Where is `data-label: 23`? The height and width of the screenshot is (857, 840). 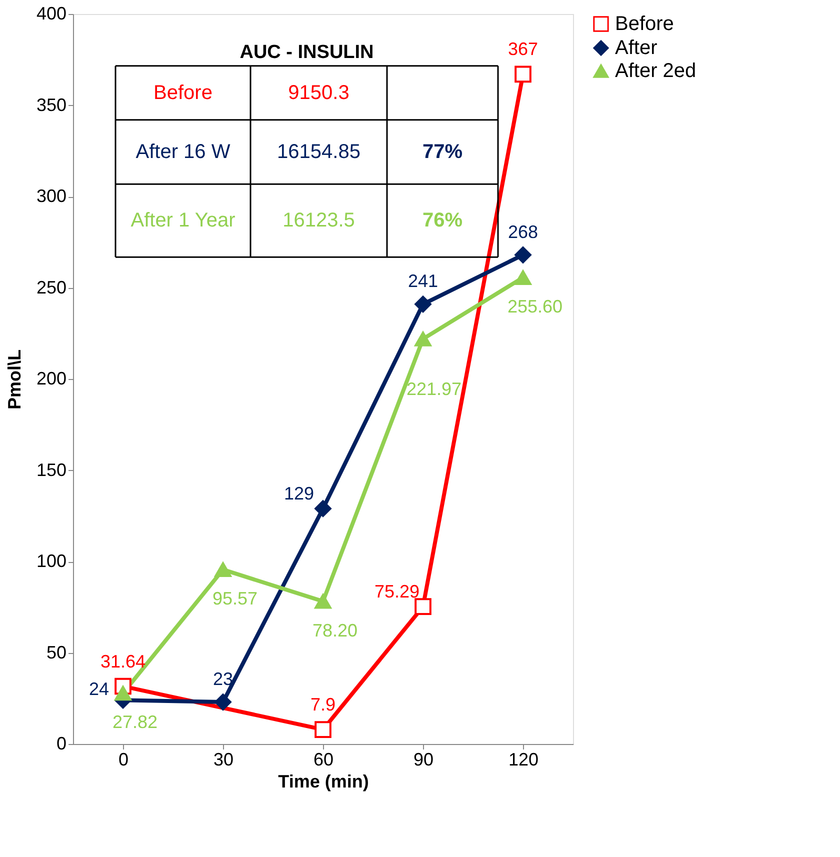
data-label: 23 is located at coordinates (223, 679).